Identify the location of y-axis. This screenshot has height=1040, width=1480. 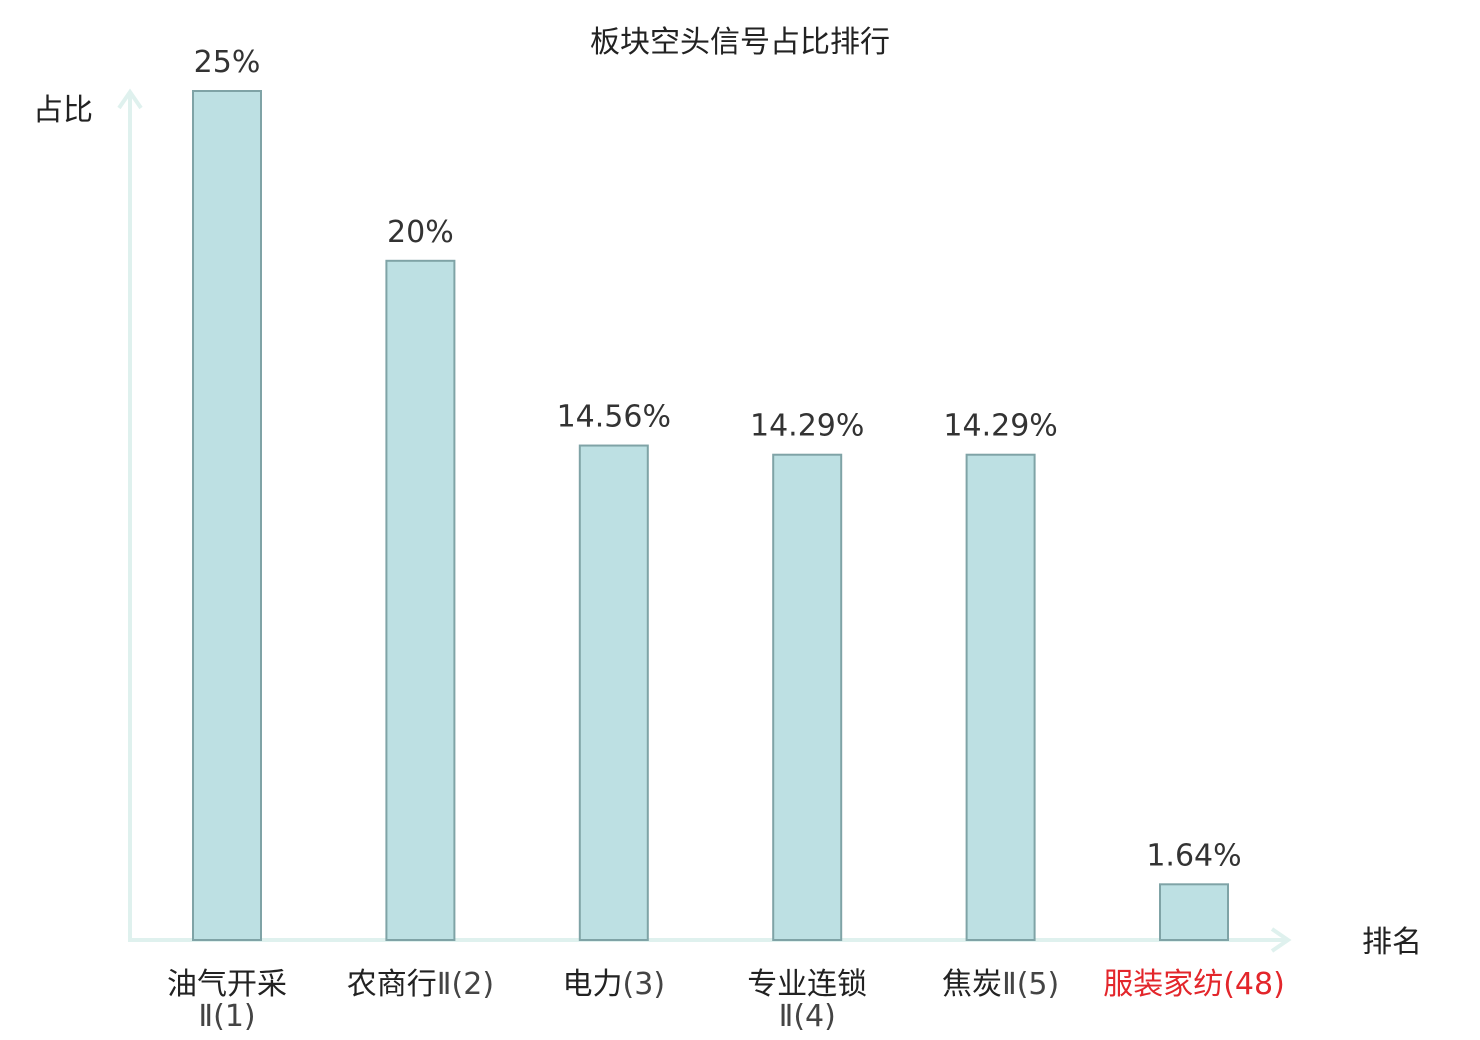
(130, 514).